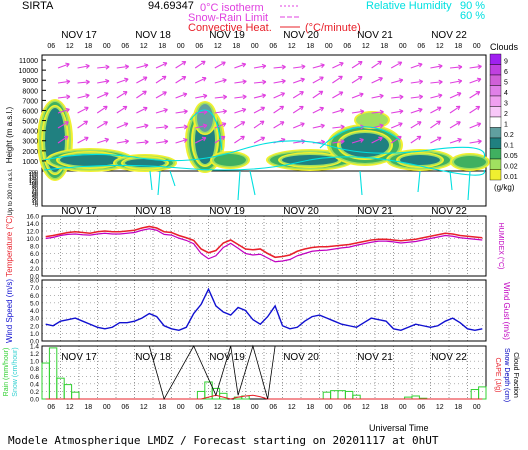 The height and width of the screenshot is (450, 528). I want to click on rain-bar, so click(482, 393).